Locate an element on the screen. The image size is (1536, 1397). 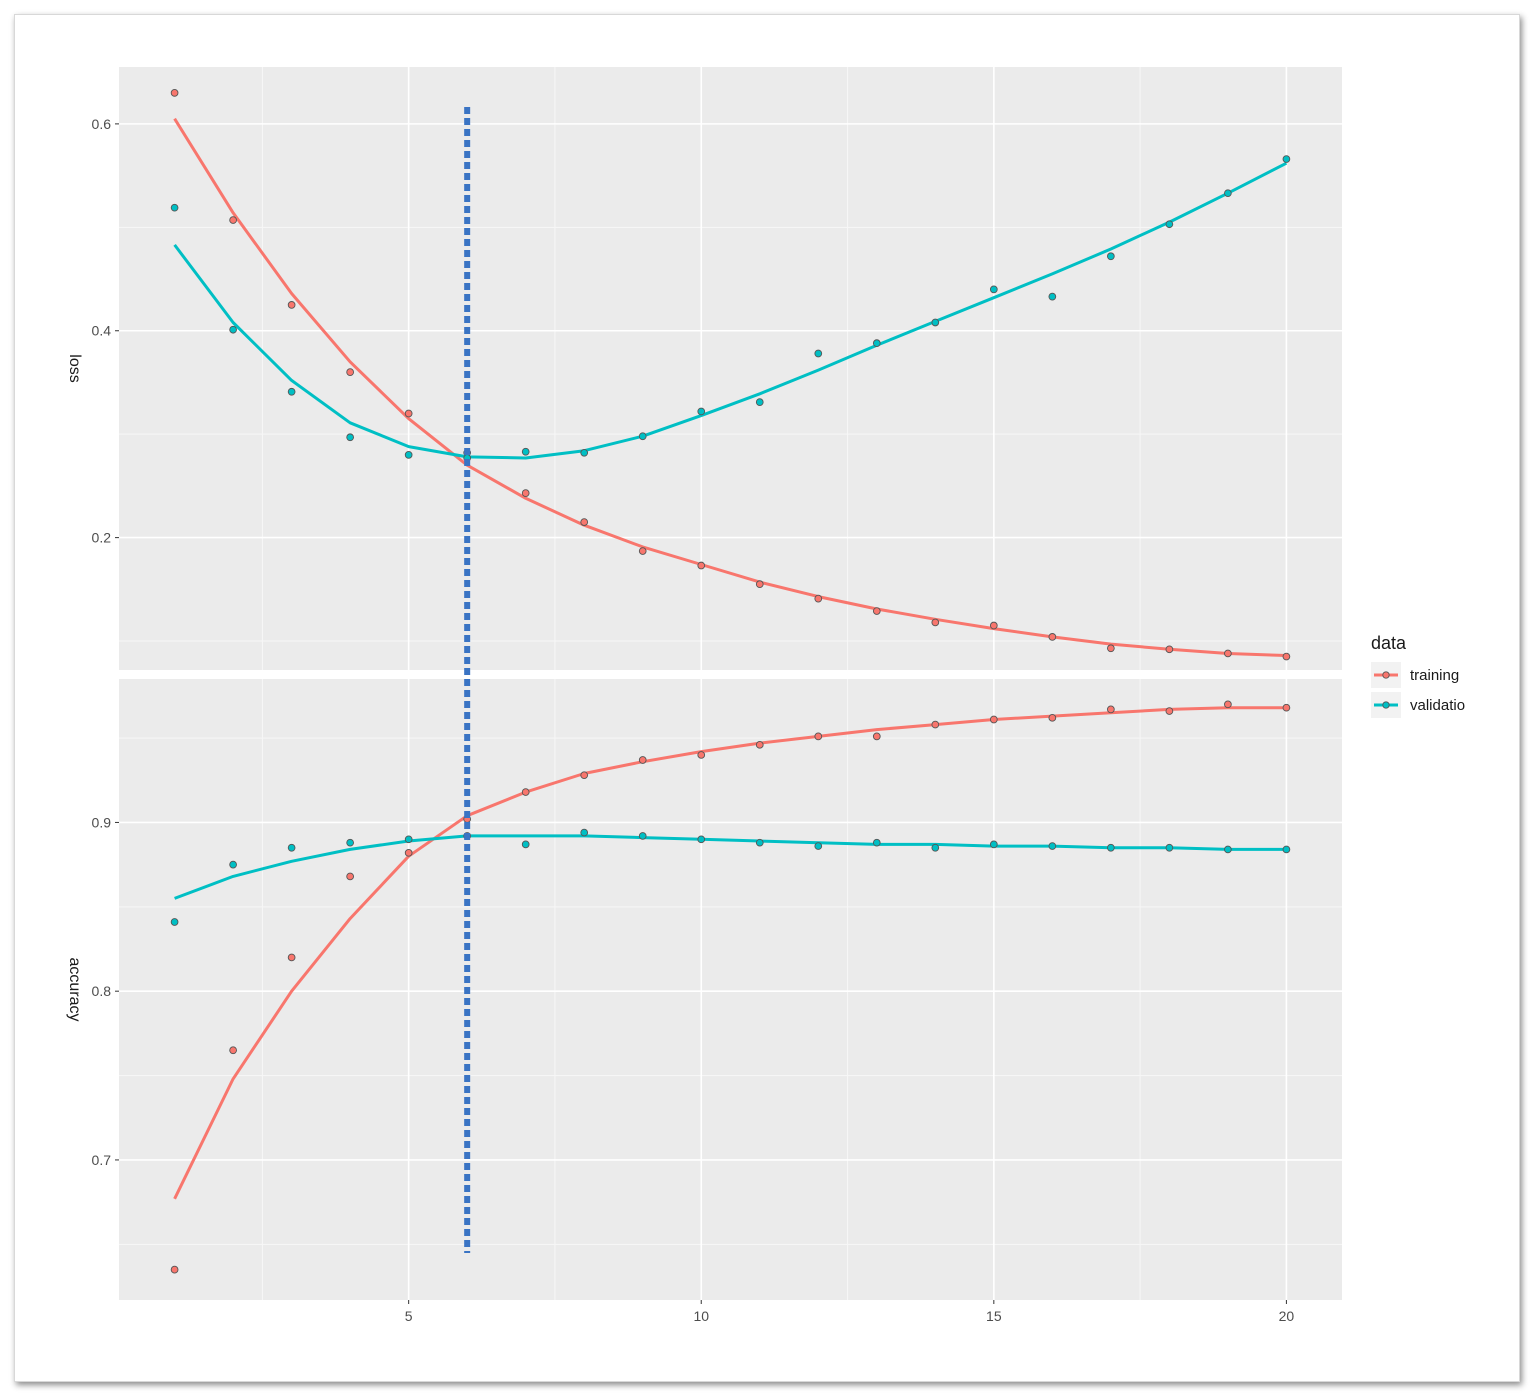
legend-label: training is located at coordinates (1434, 675).